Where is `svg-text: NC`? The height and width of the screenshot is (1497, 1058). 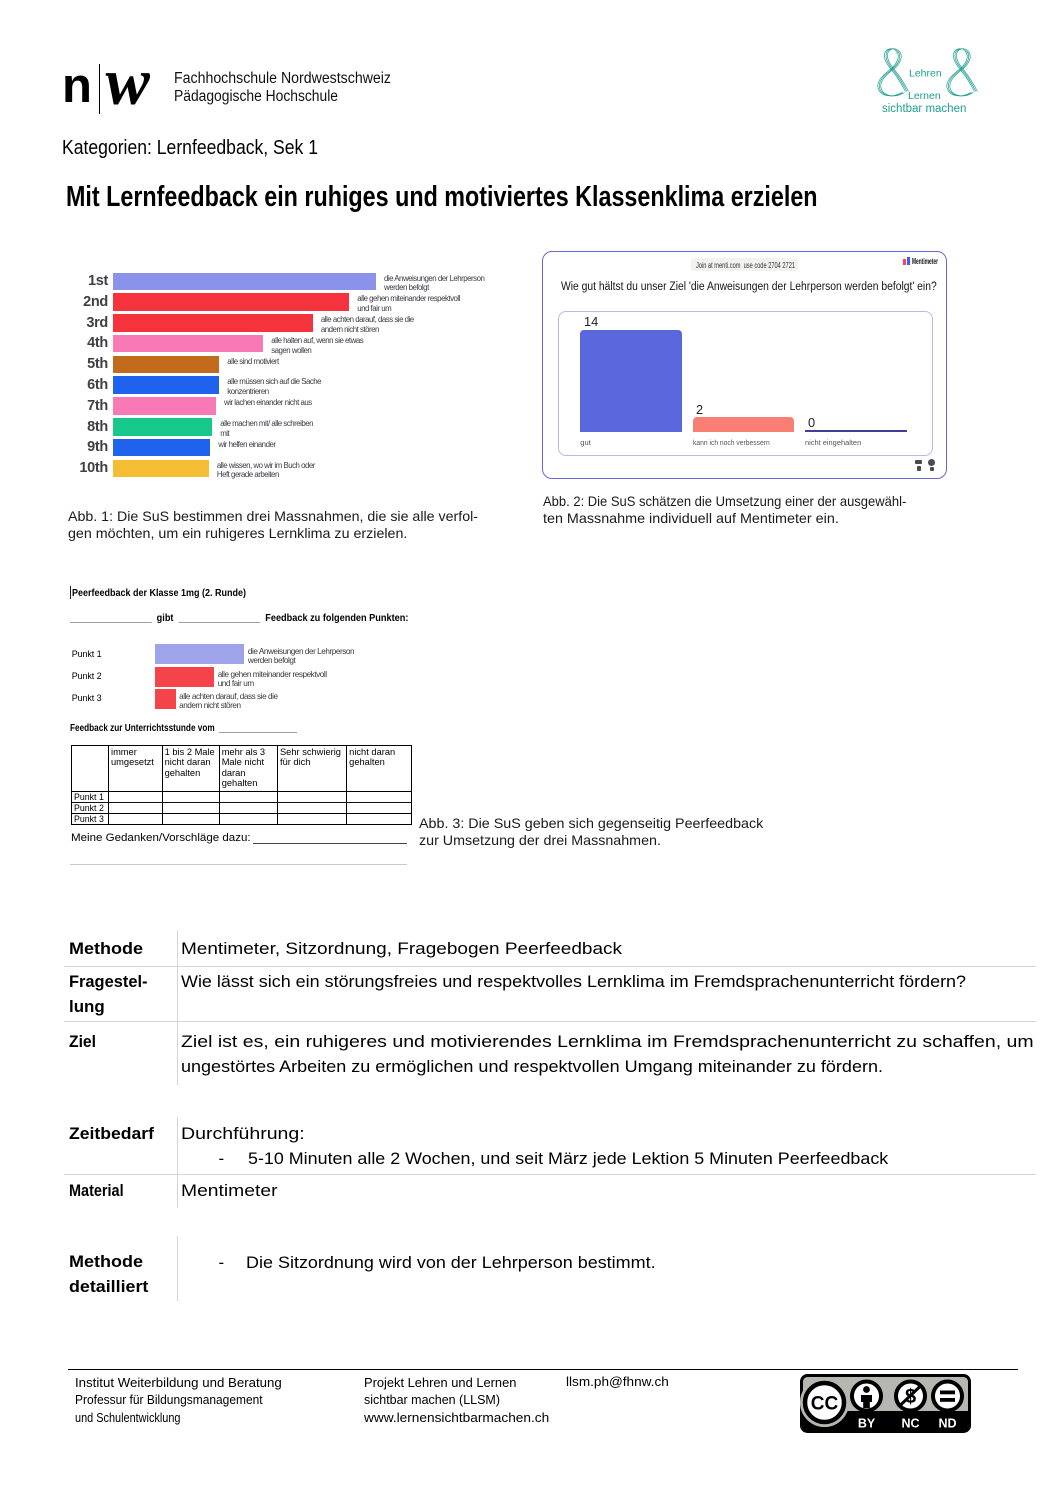 svg-text: NC is located at coordinates (910, 1424).